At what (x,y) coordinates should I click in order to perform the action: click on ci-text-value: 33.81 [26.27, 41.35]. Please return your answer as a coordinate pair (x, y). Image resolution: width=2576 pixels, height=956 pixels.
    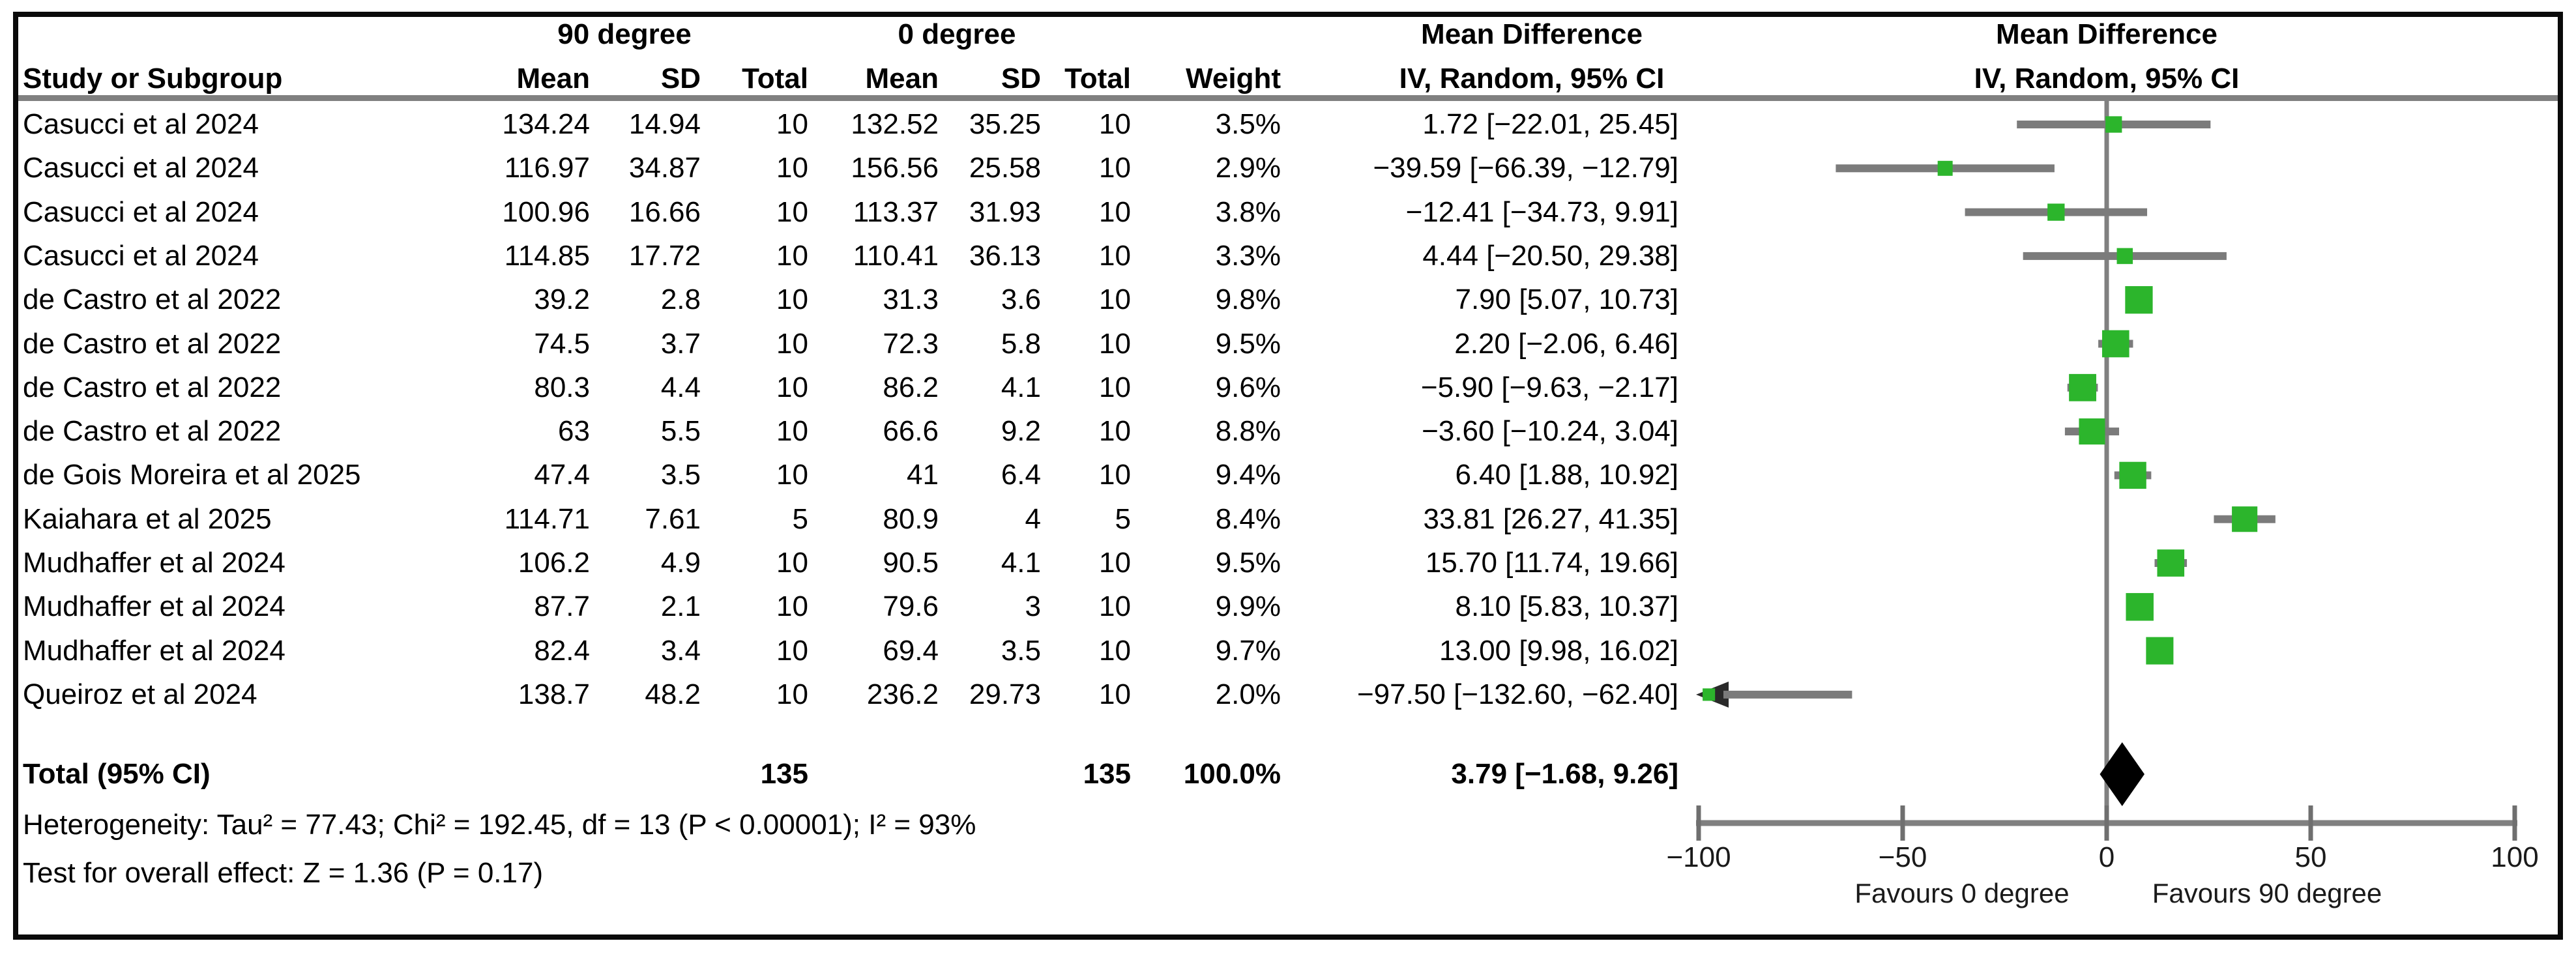
    Looking at the image, I should click on (1550, 518).